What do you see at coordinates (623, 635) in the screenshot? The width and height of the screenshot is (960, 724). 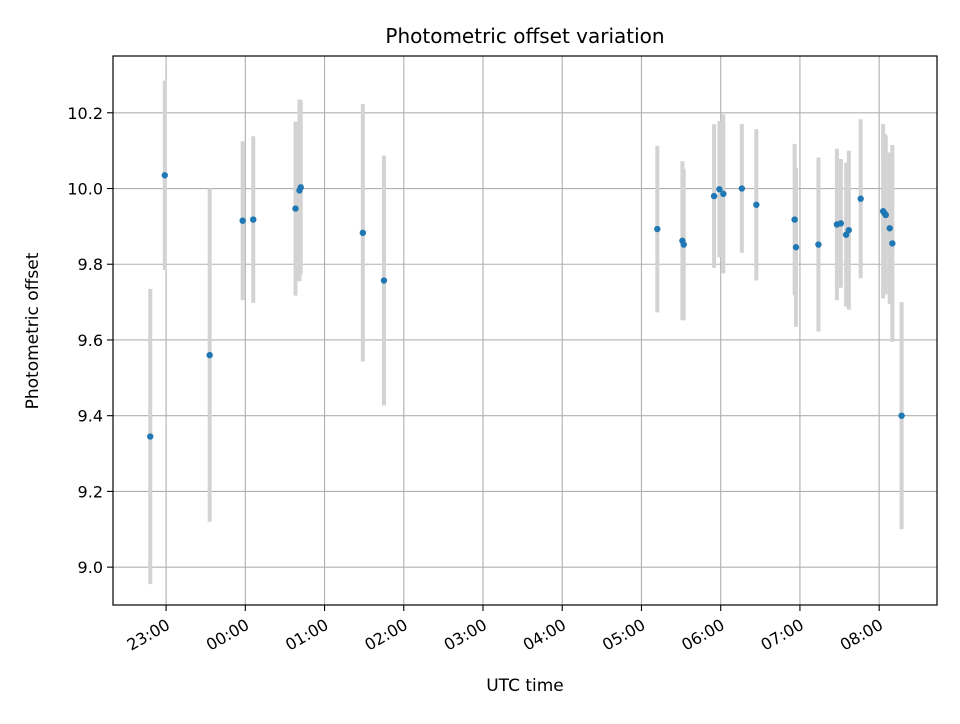 I see `x-tick-label: 05:00` at bounding box center [623, 635].